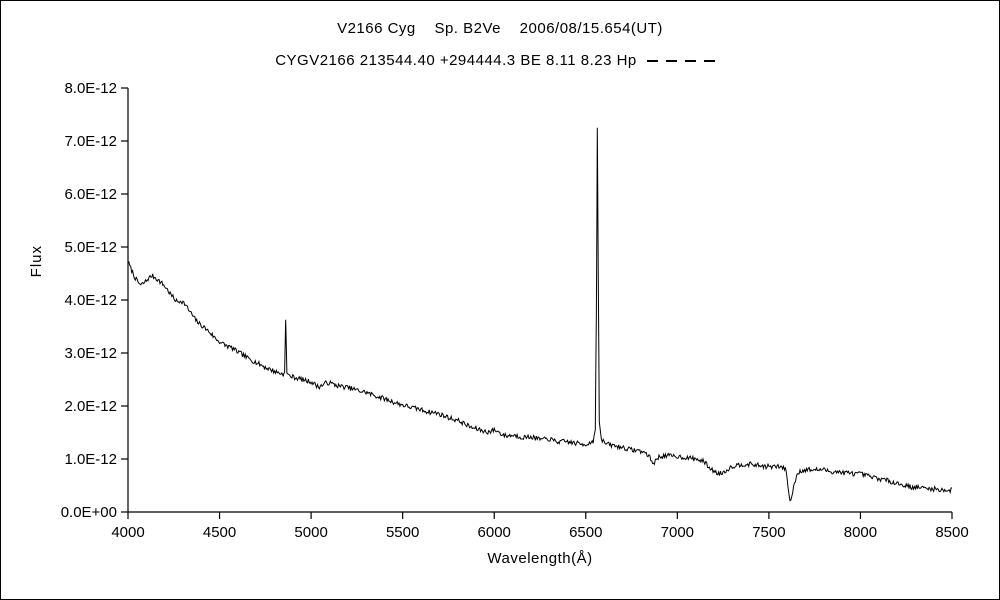  I want to click on legend-dash-line, so click(684, 60).